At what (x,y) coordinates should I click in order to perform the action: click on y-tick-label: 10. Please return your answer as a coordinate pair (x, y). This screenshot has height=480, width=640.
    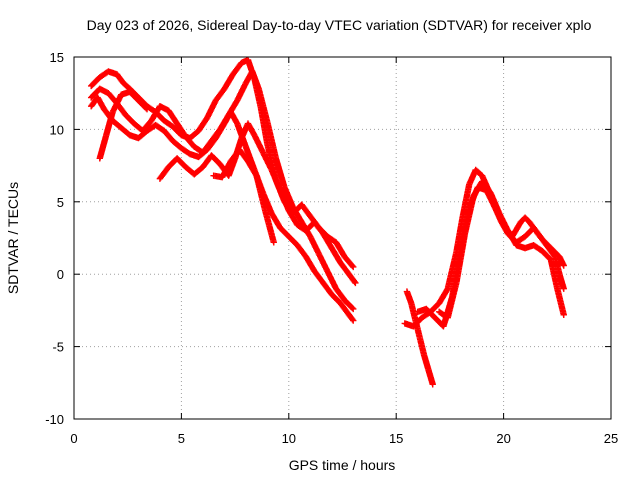
    Looking at the image, I should click on (57, 129).